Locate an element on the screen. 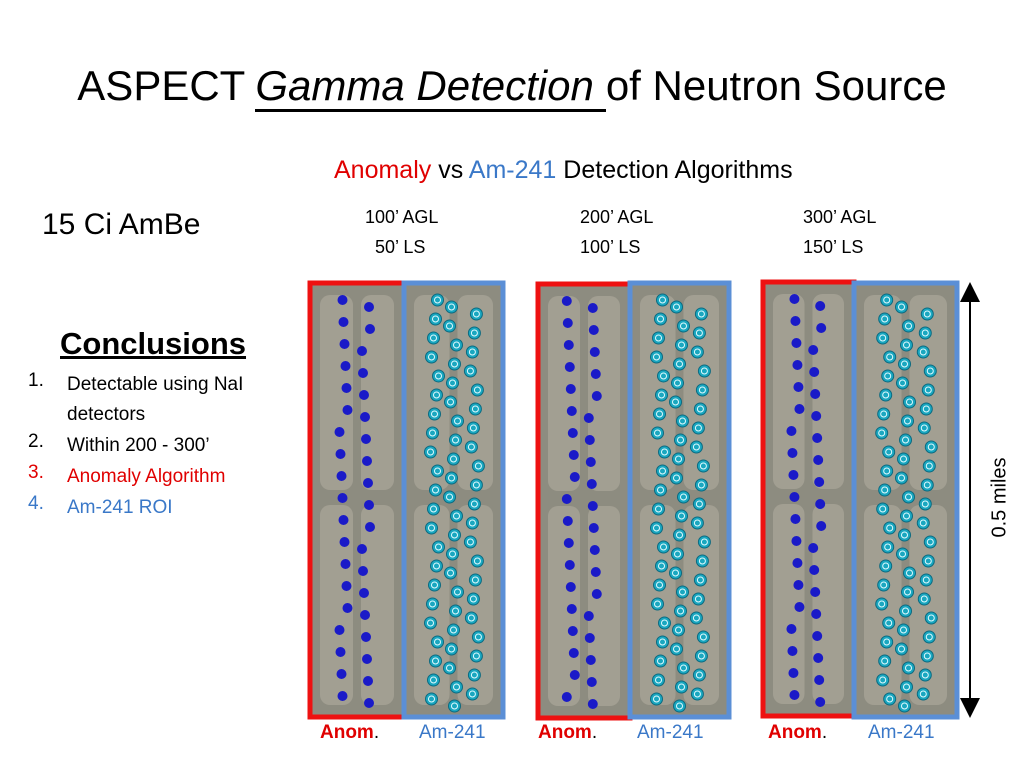  anom-label: Anom is located at coordinates (565, 732).